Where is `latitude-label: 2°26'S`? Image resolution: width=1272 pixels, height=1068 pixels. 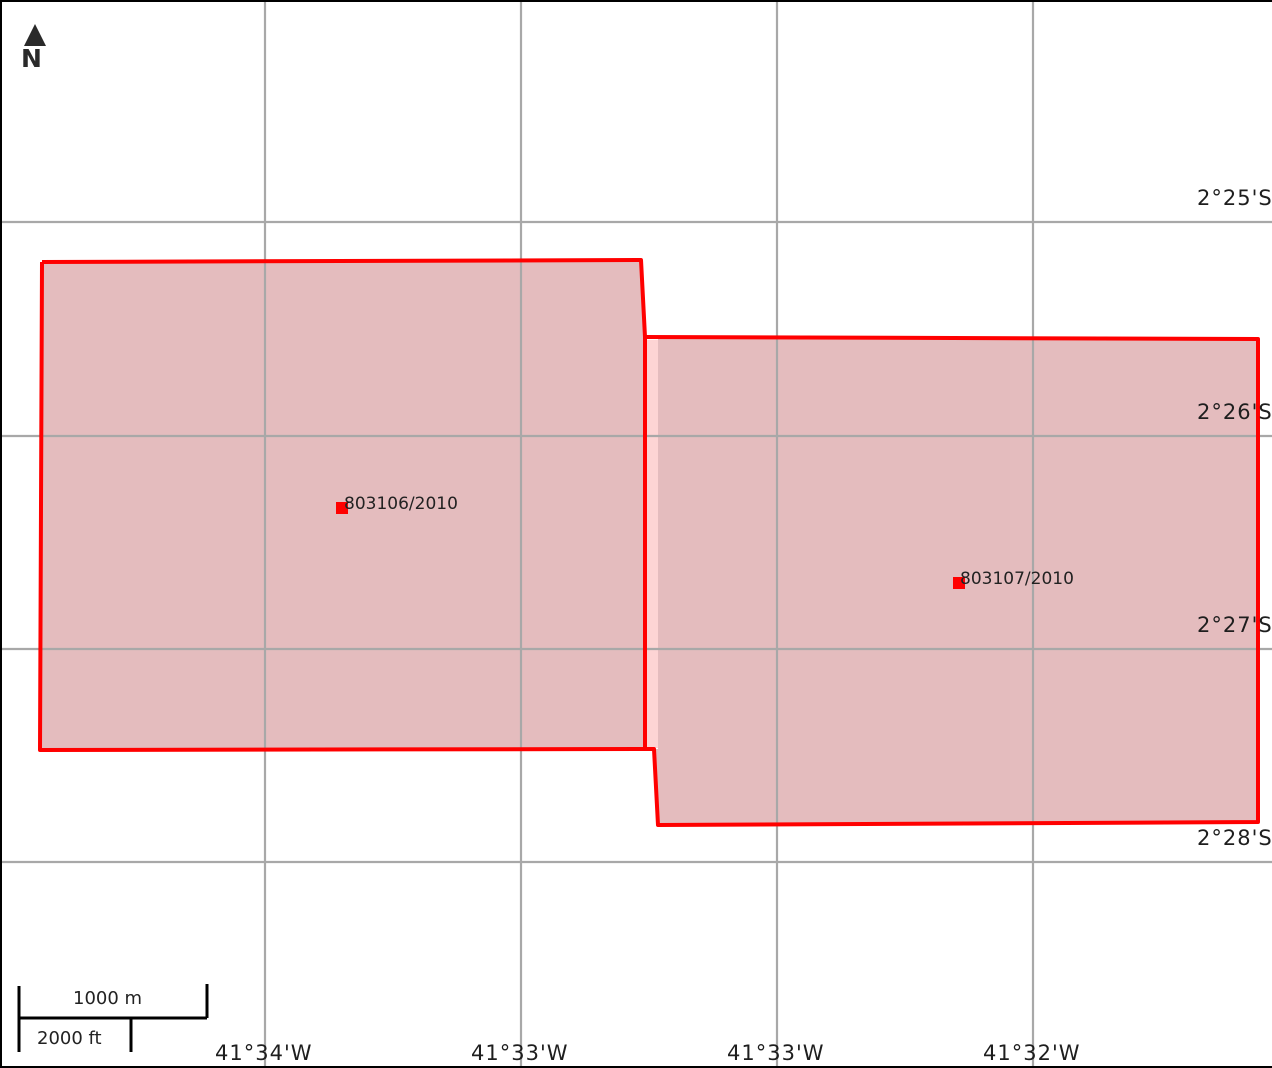 latitude-label: 2°26'S is located at coordinates (1234, 412).